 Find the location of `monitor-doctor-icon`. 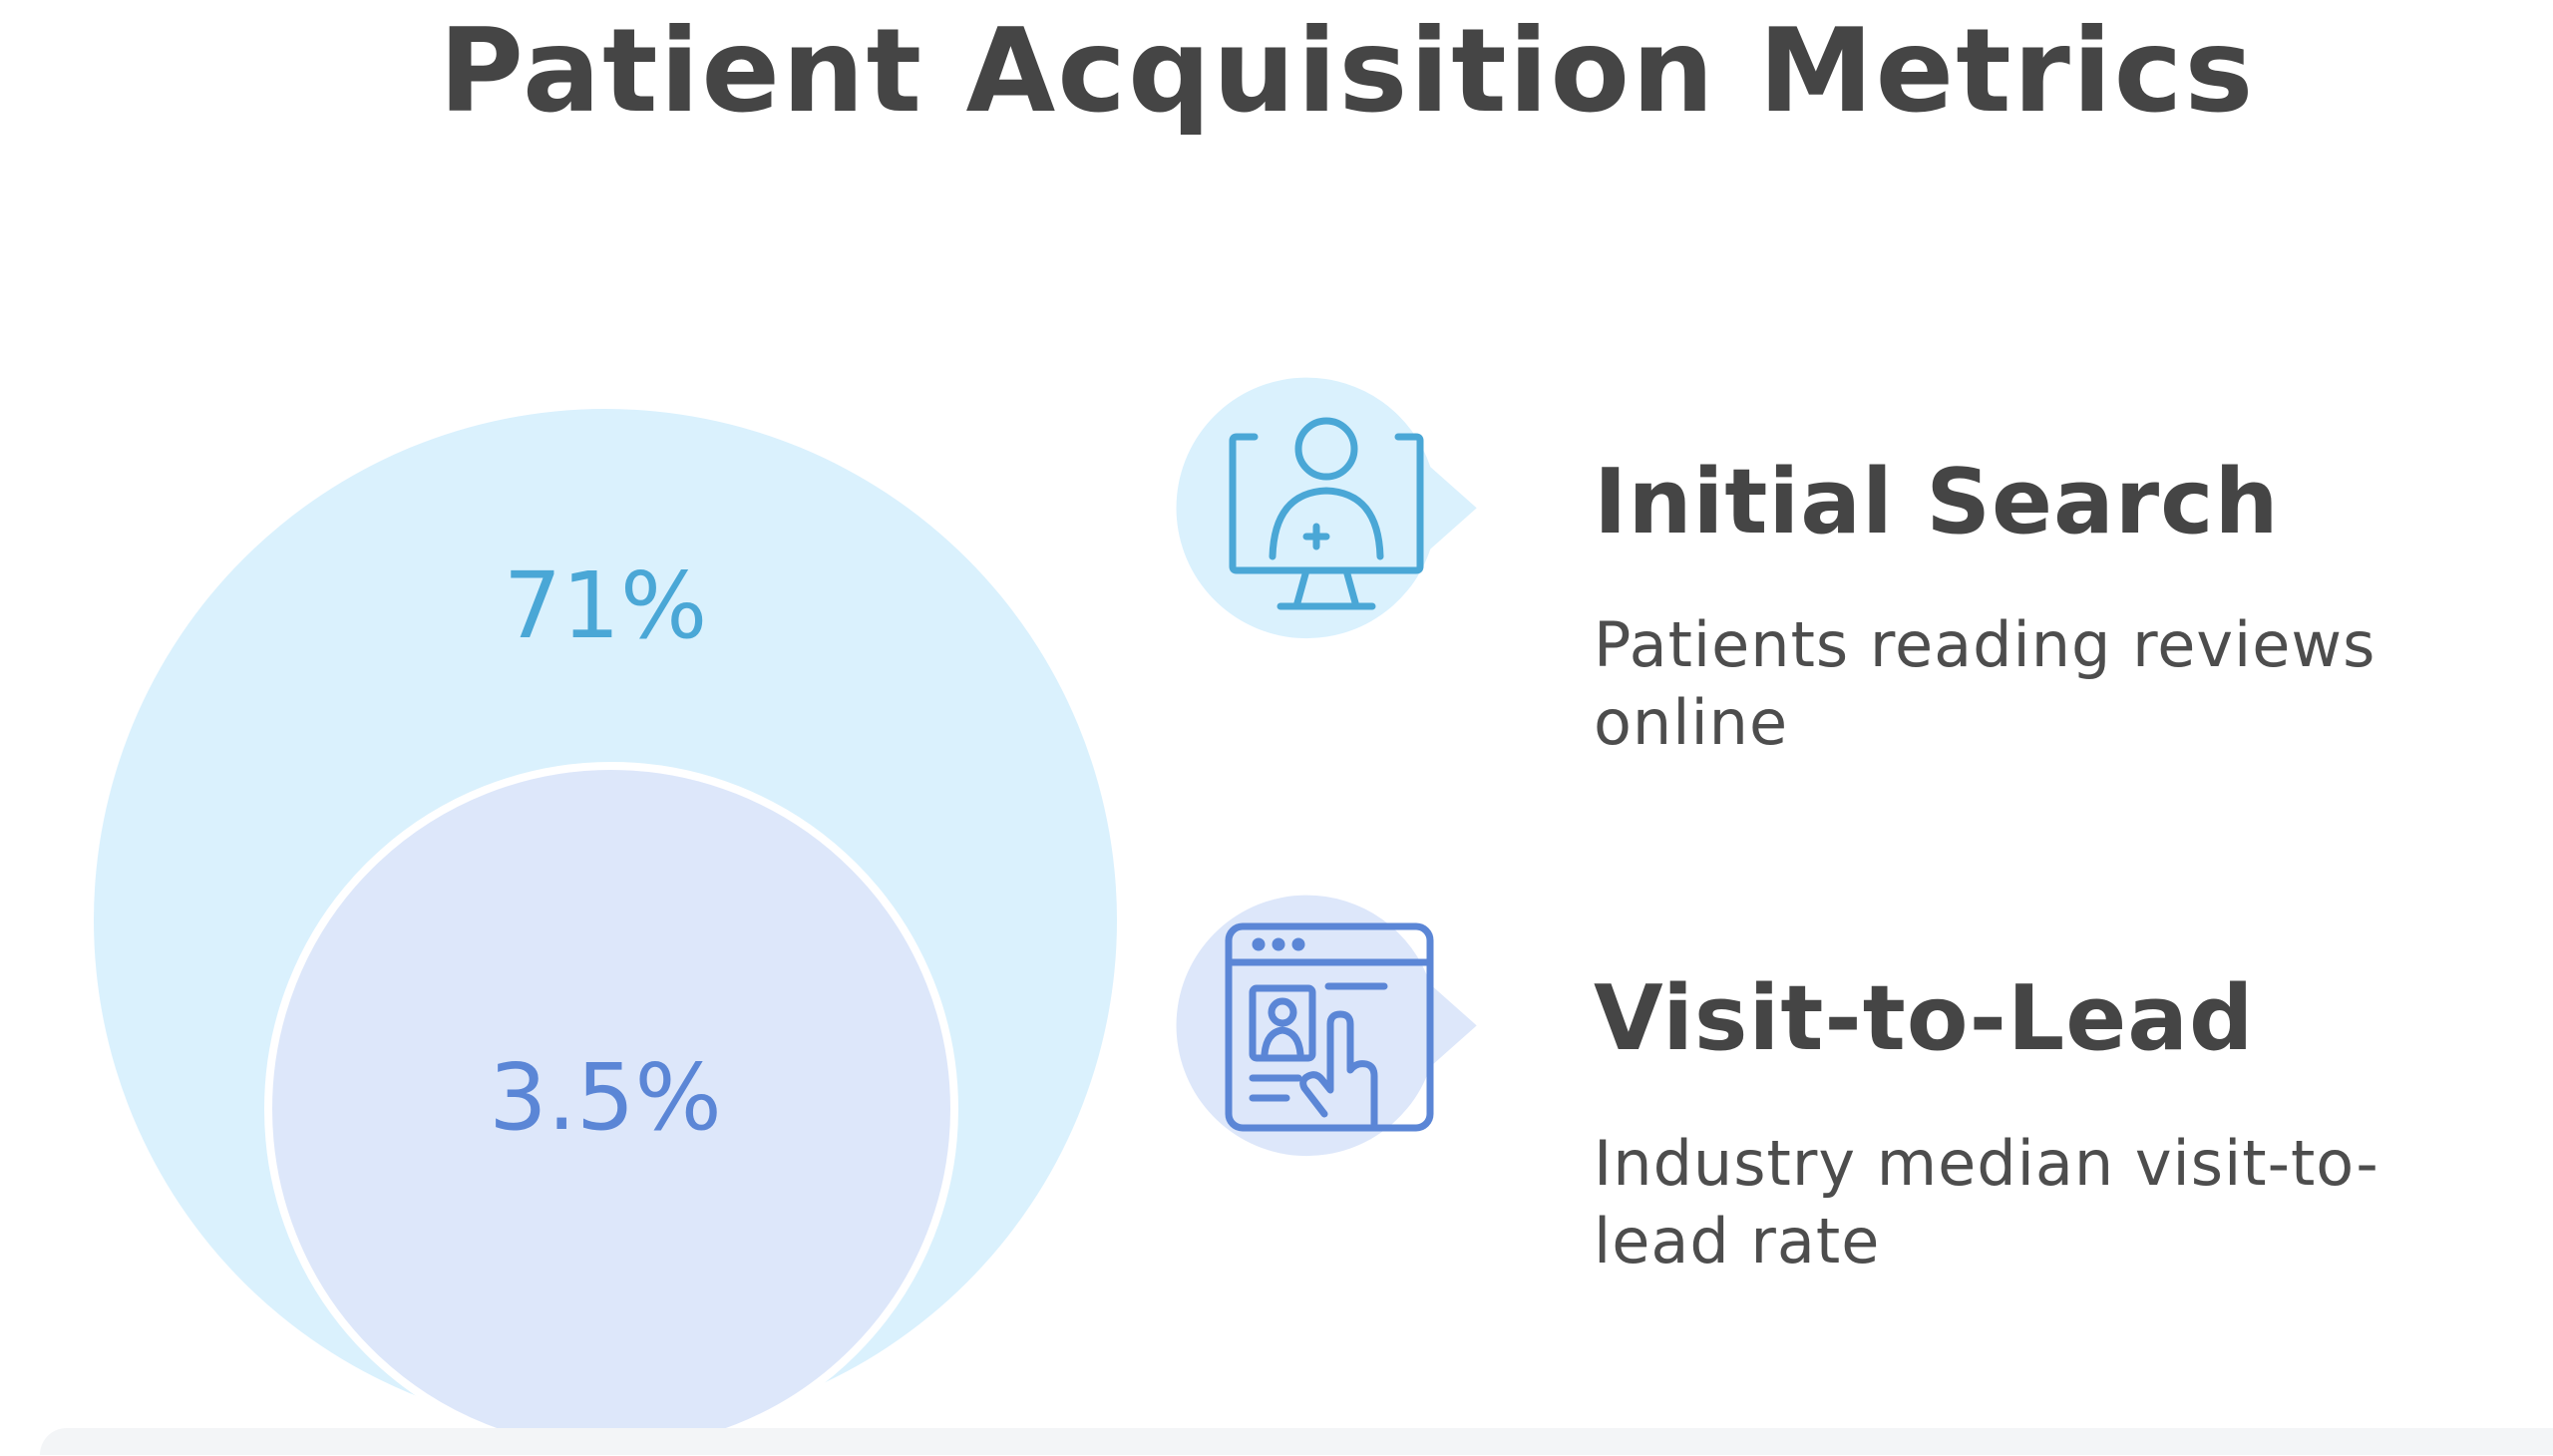

monitor-doctor-icon is located at coordinates (1327, 508).